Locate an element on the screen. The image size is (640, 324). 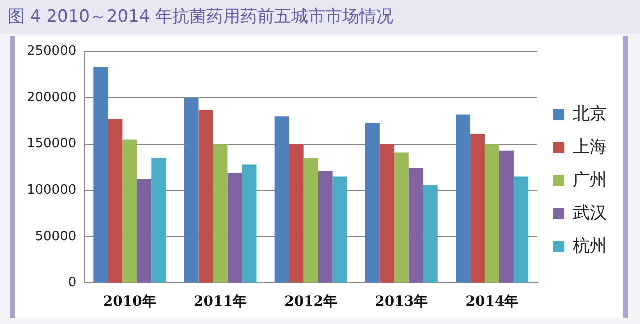
y-tick-label: 150000 is located at coordinates (51, 144).